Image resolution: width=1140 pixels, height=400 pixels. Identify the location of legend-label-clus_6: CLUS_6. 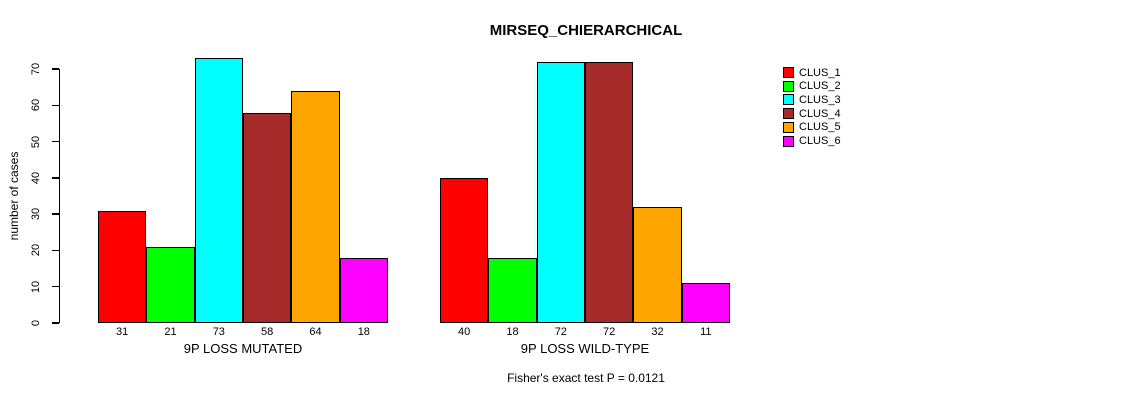
(820, 141).